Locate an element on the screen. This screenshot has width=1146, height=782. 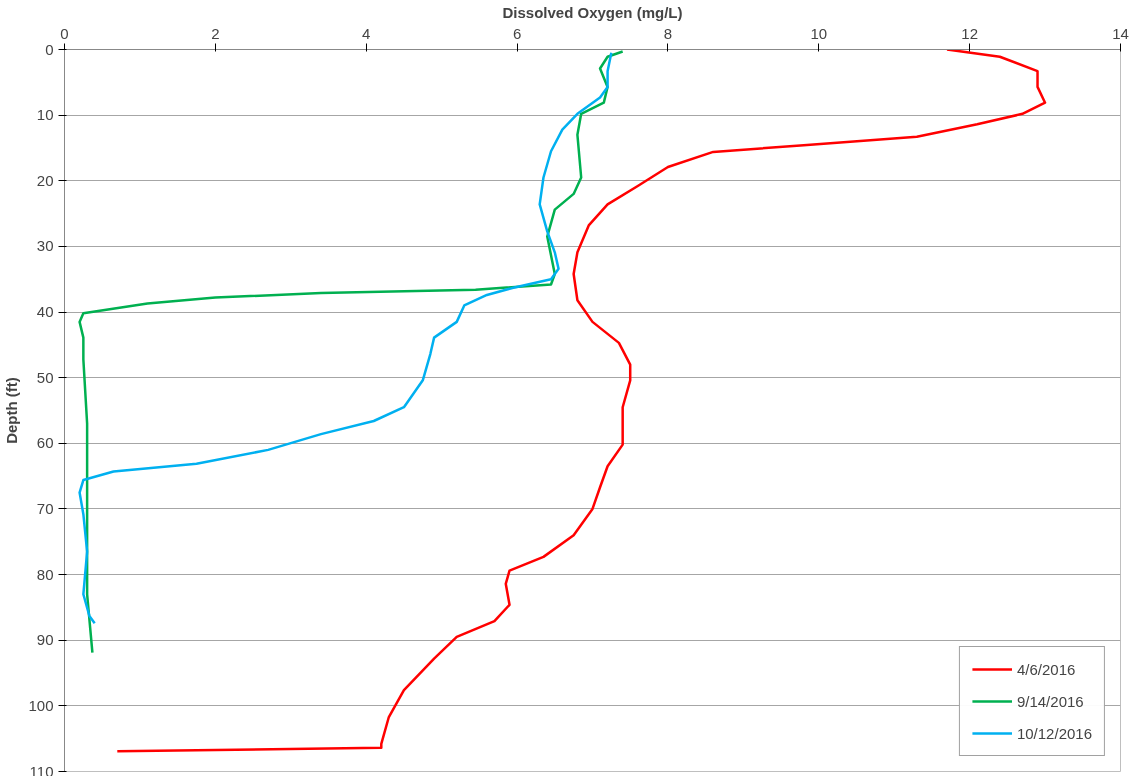
y-tick-label: 100 is located at coordinates (41, 705).